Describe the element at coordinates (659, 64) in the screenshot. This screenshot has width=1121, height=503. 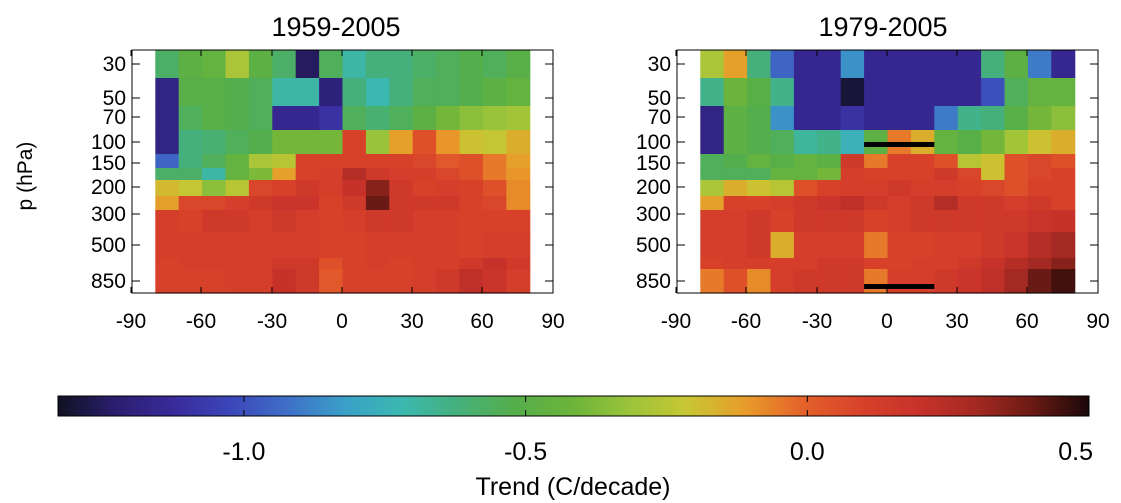
I see `y-tick-label: 30` at that location.